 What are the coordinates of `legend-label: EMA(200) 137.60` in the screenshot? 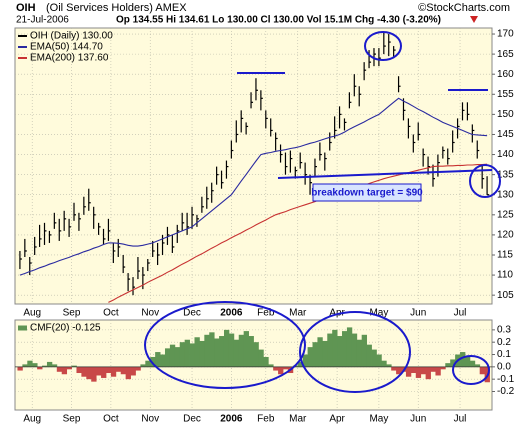 It's located at (69, 58).